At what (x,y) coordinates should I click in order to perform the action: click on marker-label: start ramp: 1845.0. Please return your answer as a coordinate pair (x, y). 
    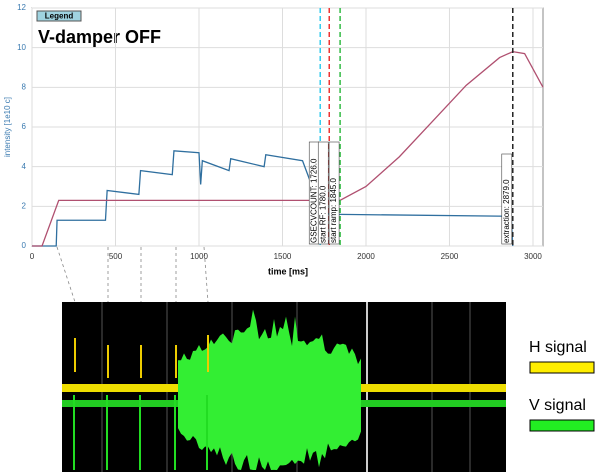
    Looking at the image, I should click on (333, 210).